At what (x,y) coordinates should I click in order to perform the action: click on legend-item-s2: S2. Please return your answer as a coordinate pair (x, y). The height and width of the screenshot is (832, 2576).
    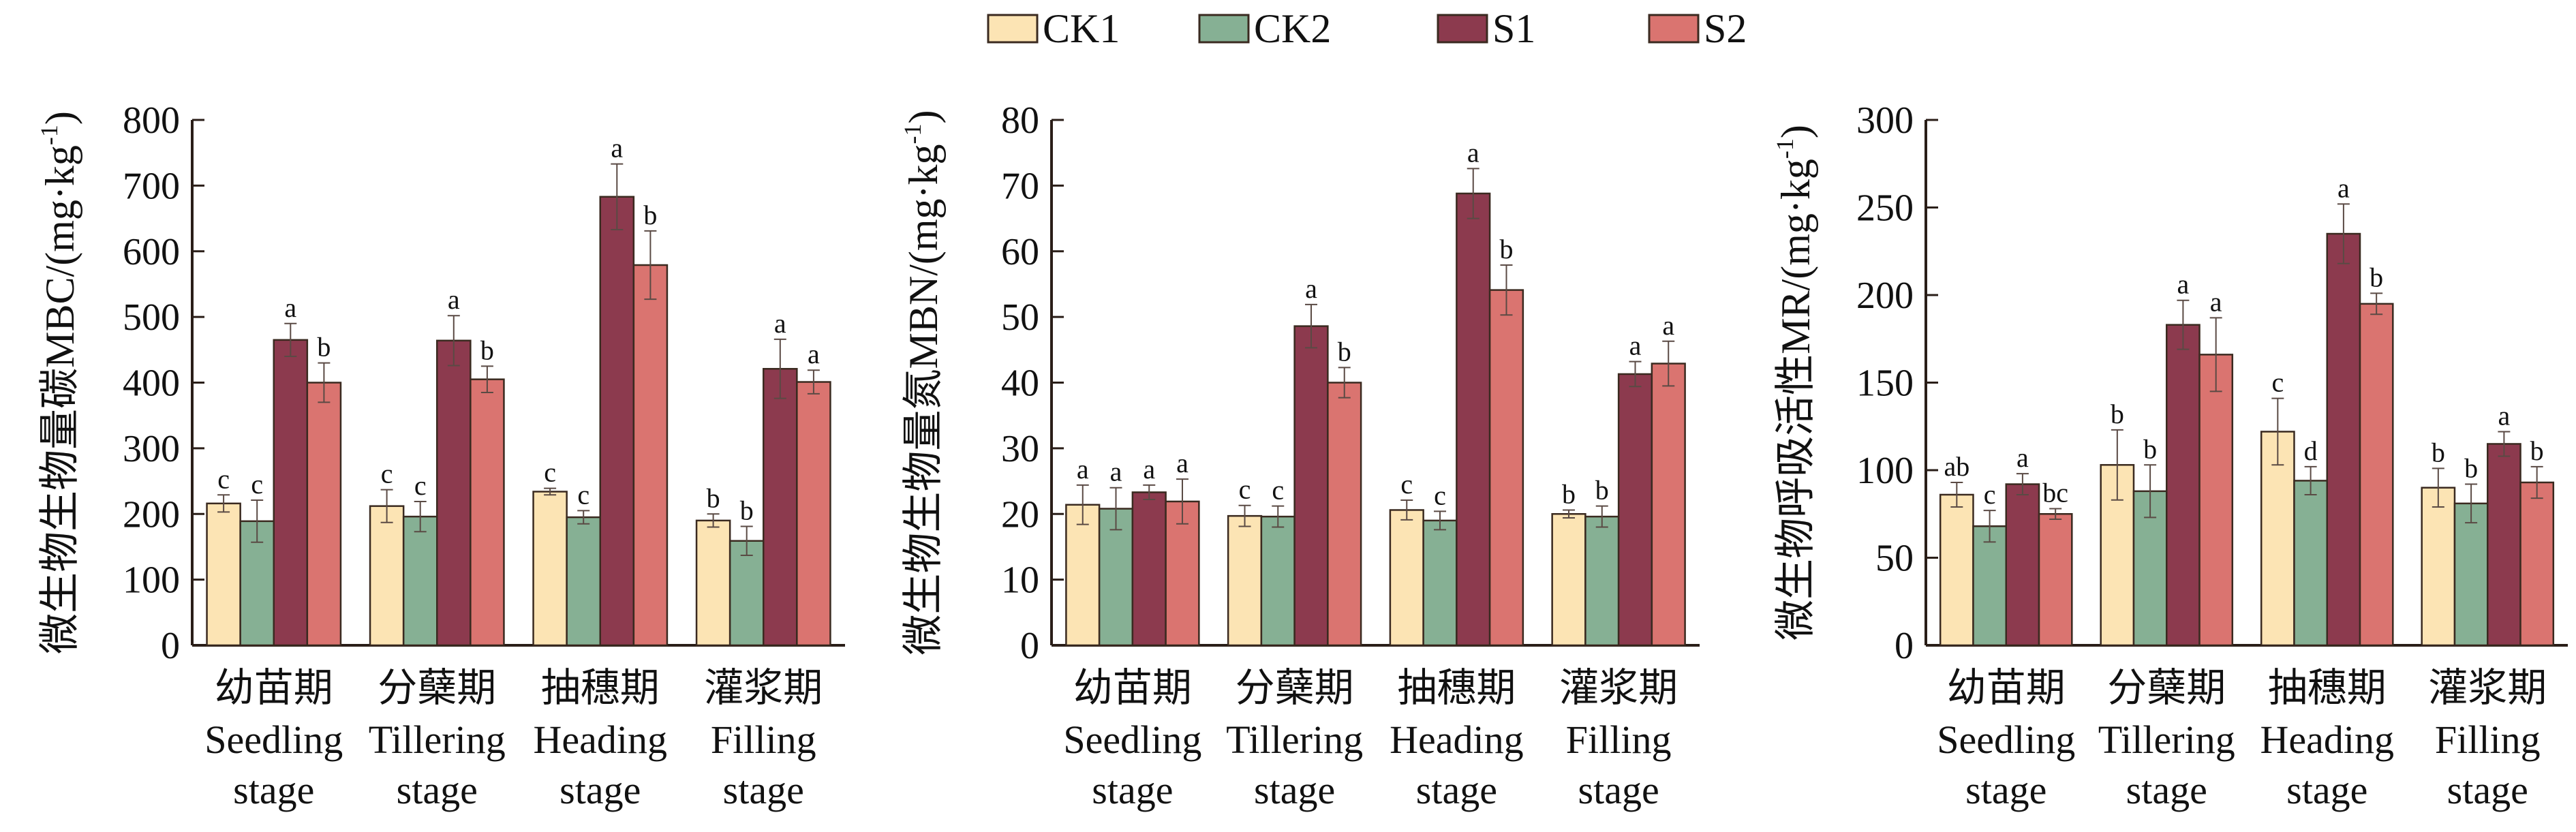
    Looking at the image, I should click on (1697, 28).